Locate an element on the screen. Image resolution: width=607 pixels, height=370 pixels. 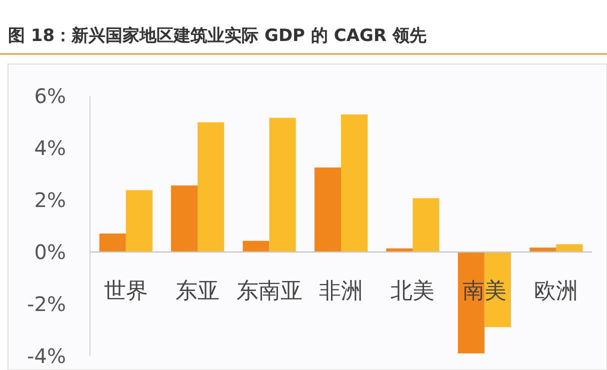
title: 图 18：新兴国家地区建筑业实际 GDP 的 CAGR 领先 is located at coordinates (217, 36).